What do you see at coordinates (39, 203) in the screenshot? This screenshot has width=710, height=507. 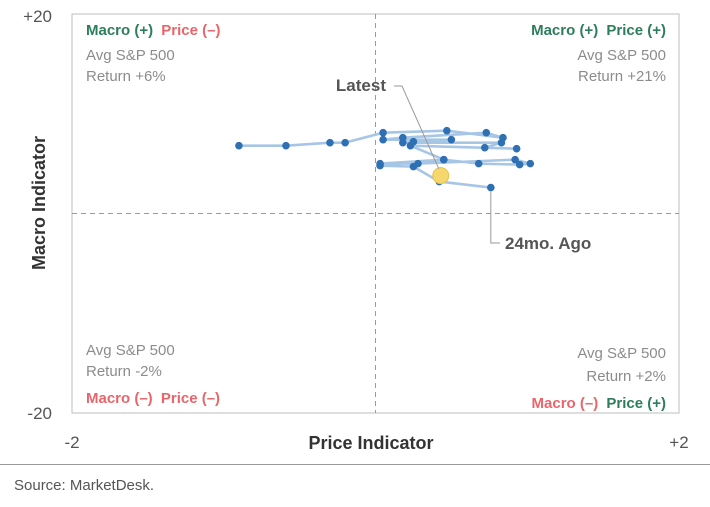 I see `y-axis-label: Macro Indicator` at bounding box center [39, 203].